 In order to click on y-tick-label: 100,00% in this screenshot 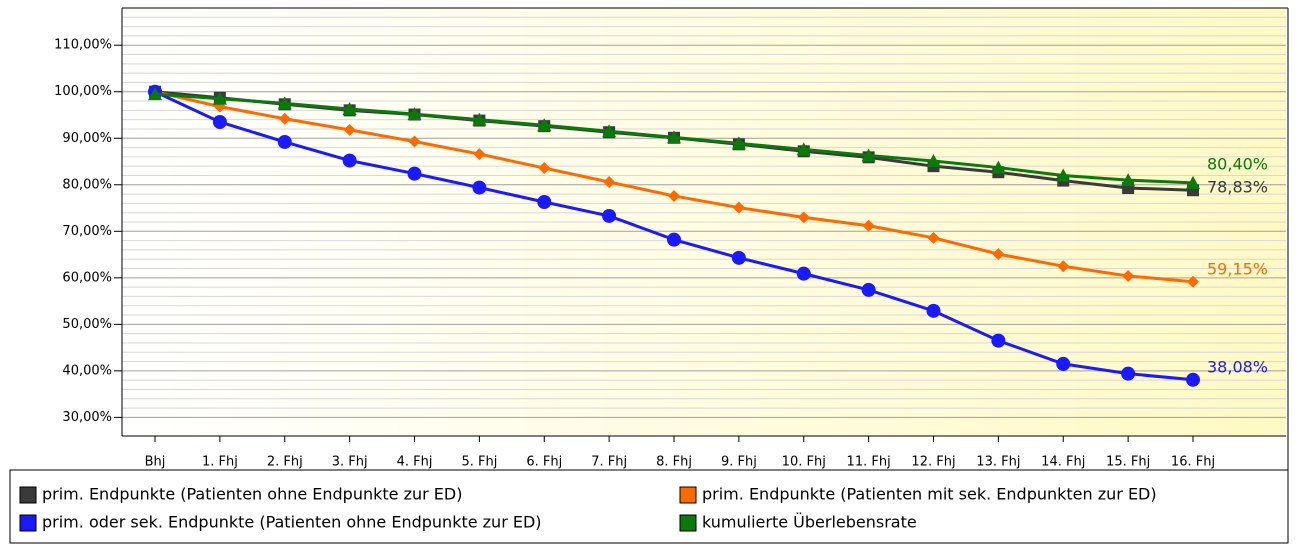, I will do `click(83, 91)`.